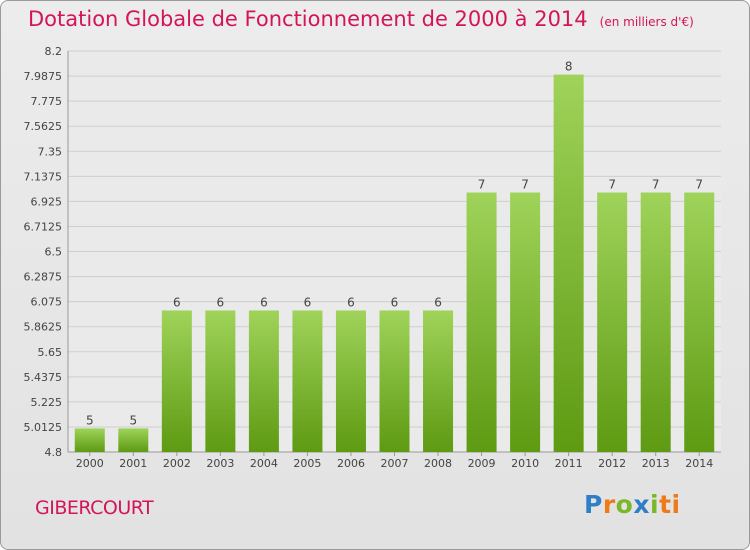  Describe the element at coordinates (632, 504) in the screenshot. I see `proxiti-logo: Proxiti` at that location.